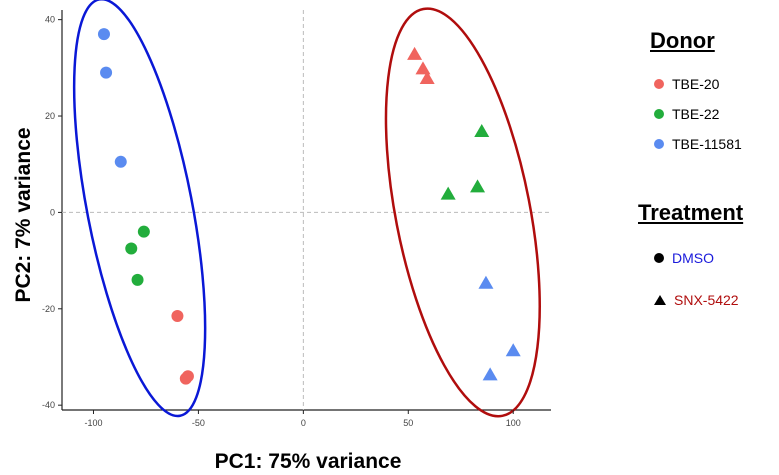 The width and height of the screenshot is (779, 475). Describe the element at coordinates (303, 423) in the screenshot. I see `x-tick-label: 0` at that location.